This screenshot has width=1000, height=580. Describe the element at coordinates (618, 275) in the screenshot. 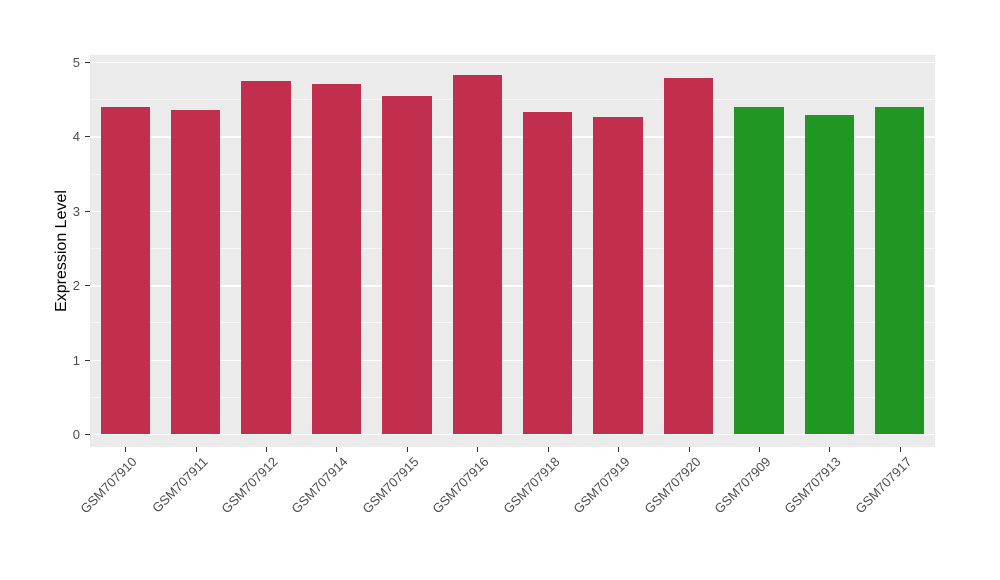

I see `bar-GSM707919` at that location.